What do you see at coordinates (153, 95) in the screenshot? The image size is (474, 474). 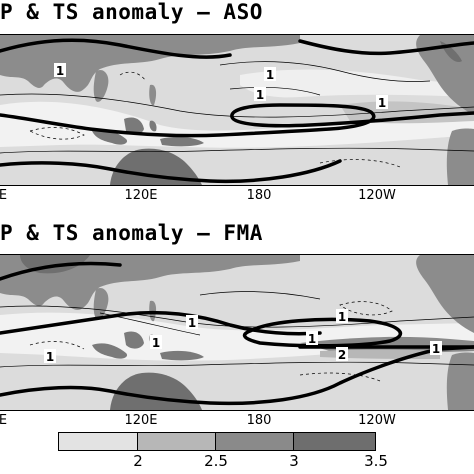 I see `philippines-island` at bounding box center [153, 95].